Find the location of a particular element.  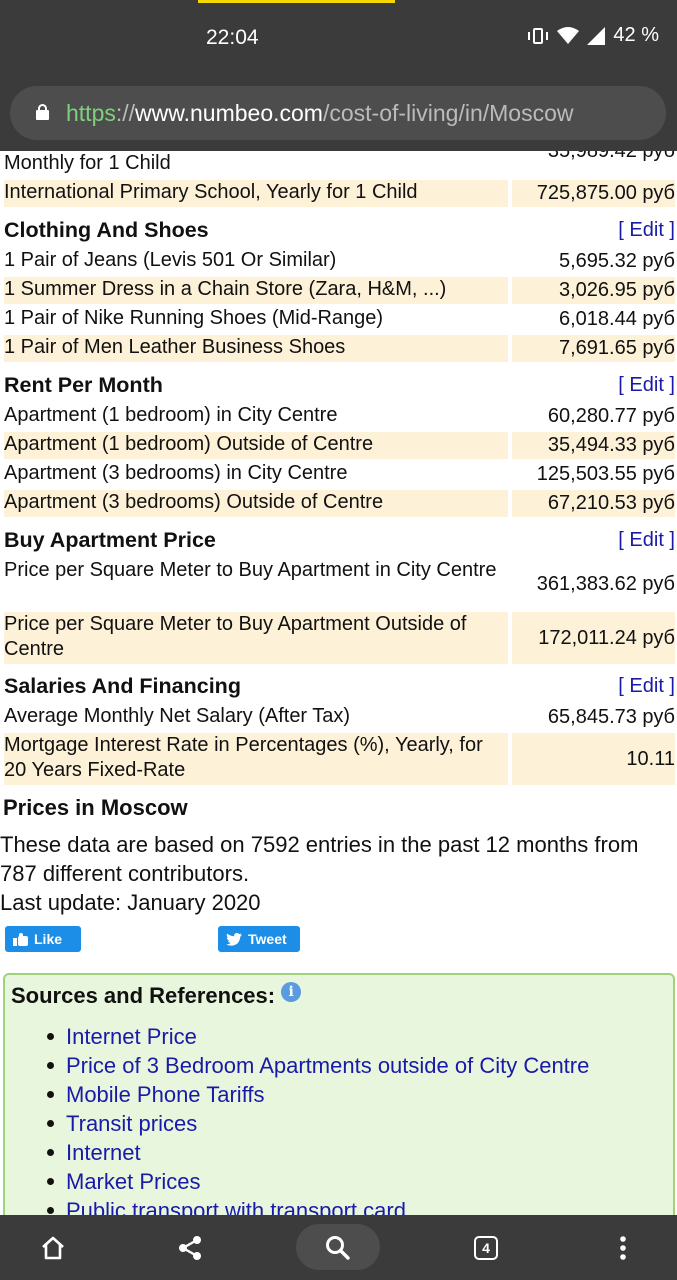

row-value: 172,011.24 руб is located at coordinates (593, 638).